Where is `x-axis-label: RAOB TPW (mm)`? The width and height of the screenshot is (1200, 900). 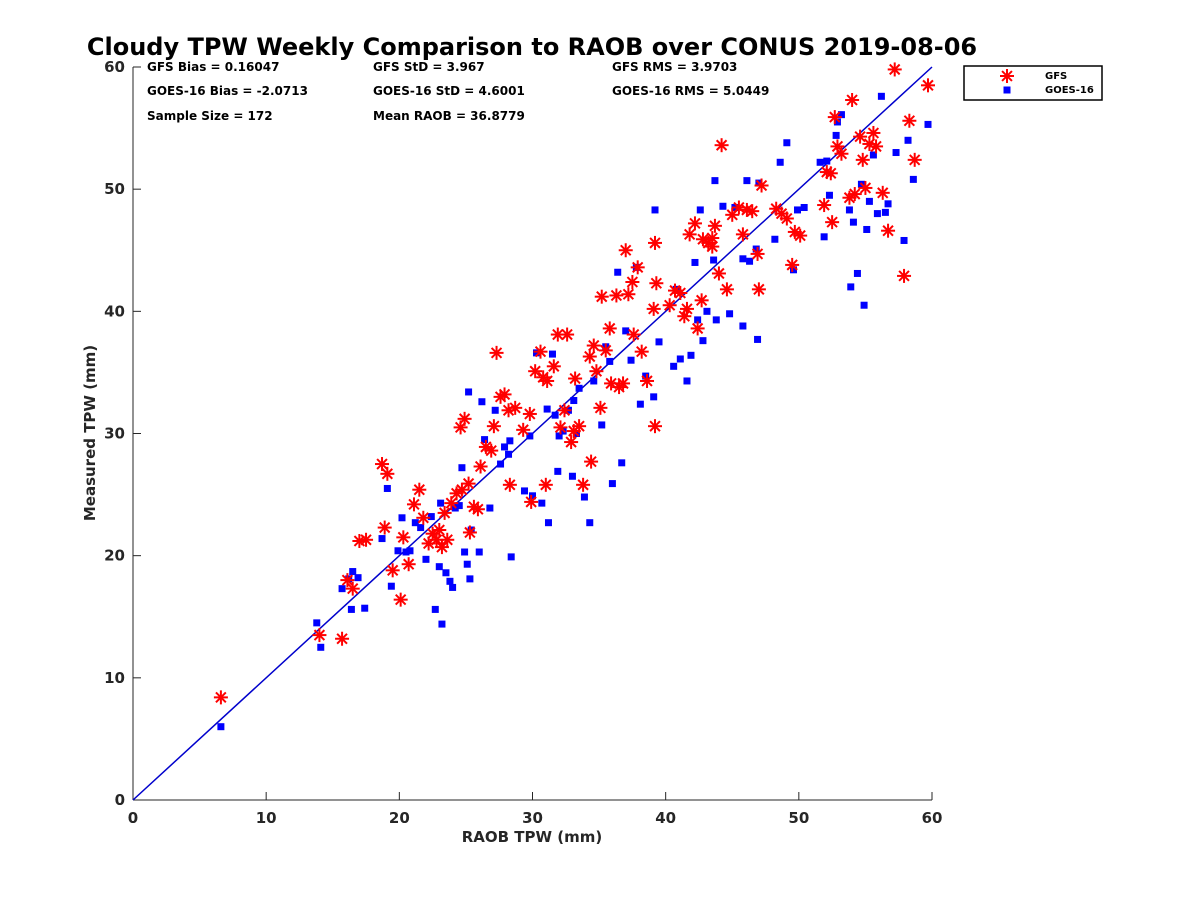 x-axis-label: RAOB TPW (mm) is located at coordinates (532, 837).